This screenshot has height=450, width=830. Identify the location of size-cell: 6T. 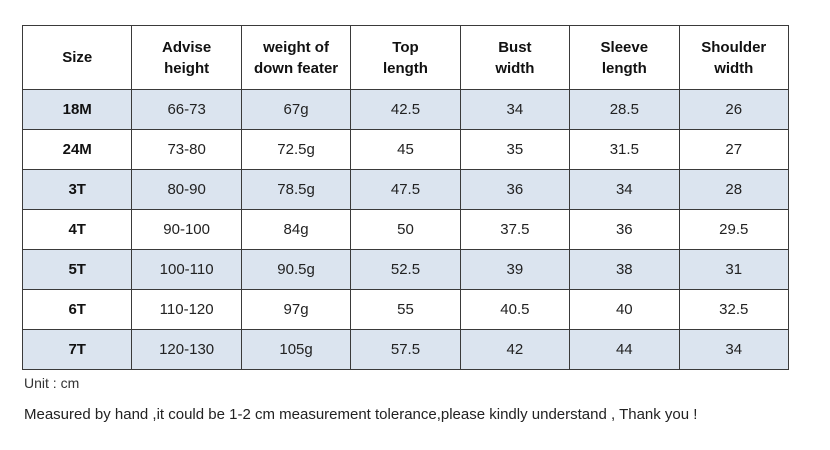
(77, 309).